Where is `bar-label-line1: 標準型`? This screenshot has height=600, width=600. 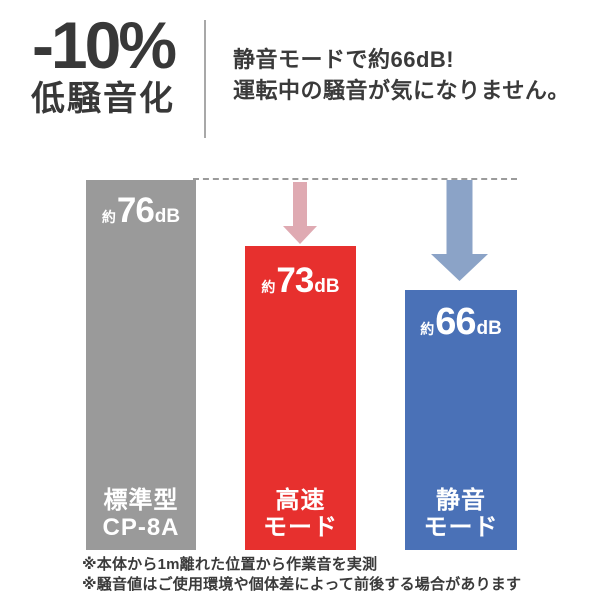
bar-label-line1: 標準型 is located at coordinates (141, 500).